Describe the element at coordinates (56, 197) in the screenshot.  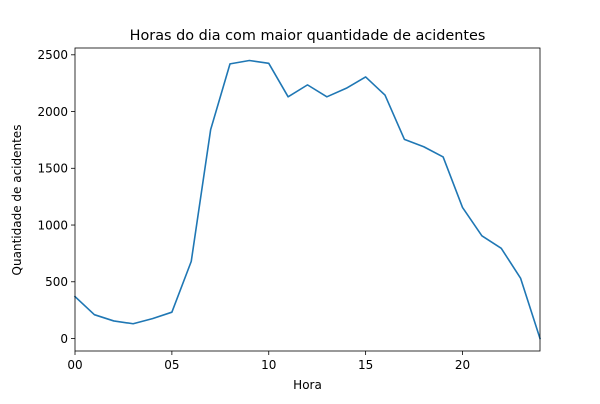
I see `y-axis: 0 500 1000 1500 2000 2500` at that location.